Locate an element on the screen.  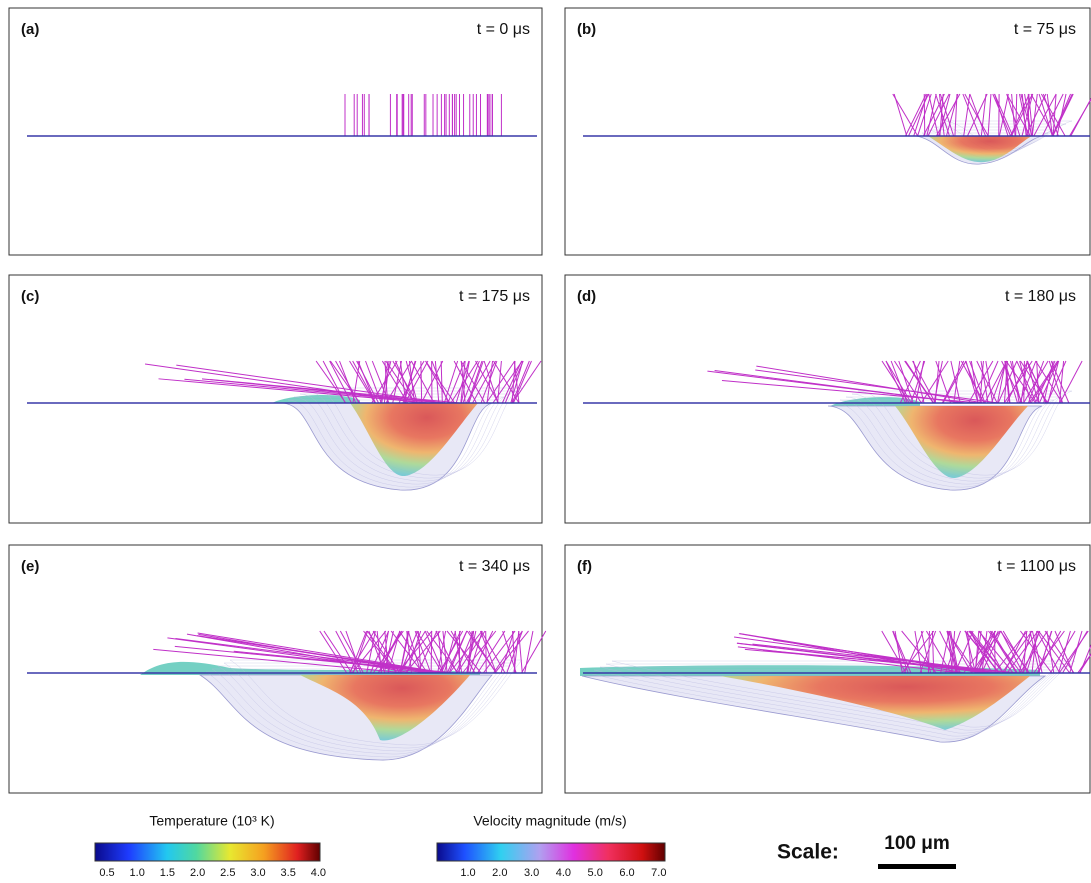
panel: (c) t = 175 μs is located at coordinates (275, 399).